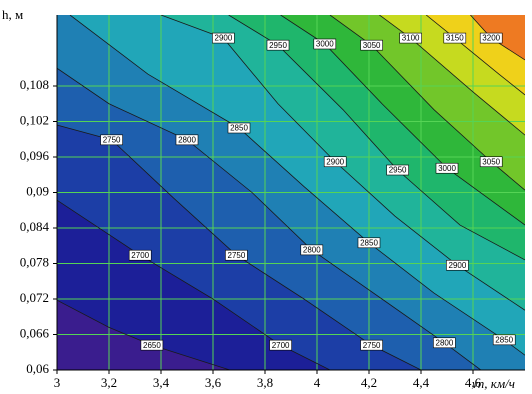 The image size is (532, 394). I want to click on y-tick-label: 0,078, so click(34, 261).